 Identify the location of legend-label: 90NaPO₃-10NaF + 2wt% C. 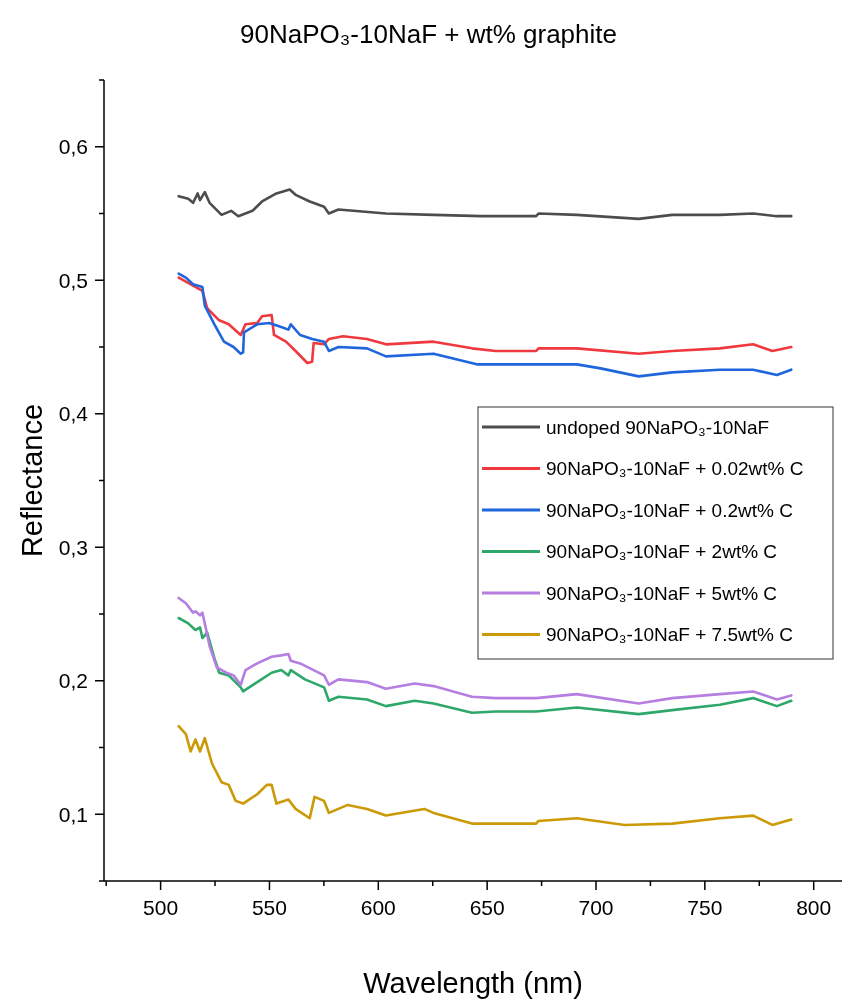
(662, 552).